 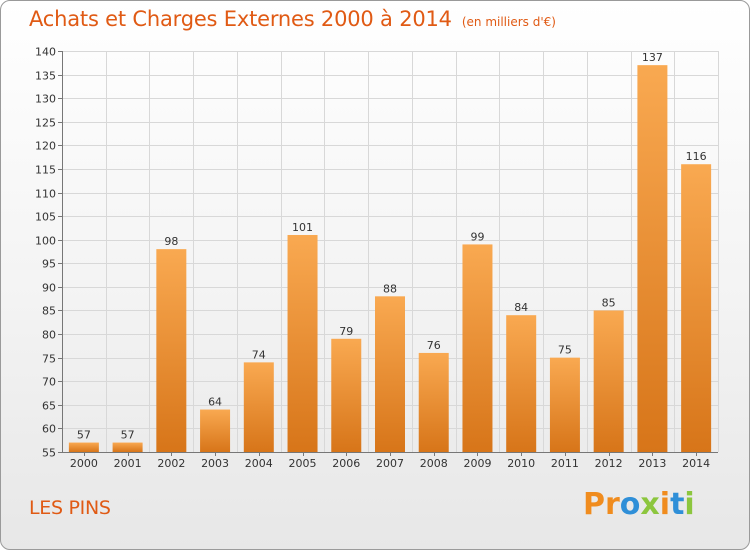 What do you see at coordinates (521, 463) in the screenshot?
I see `x-tick-label: 2010` at bounding box center [521, 463].